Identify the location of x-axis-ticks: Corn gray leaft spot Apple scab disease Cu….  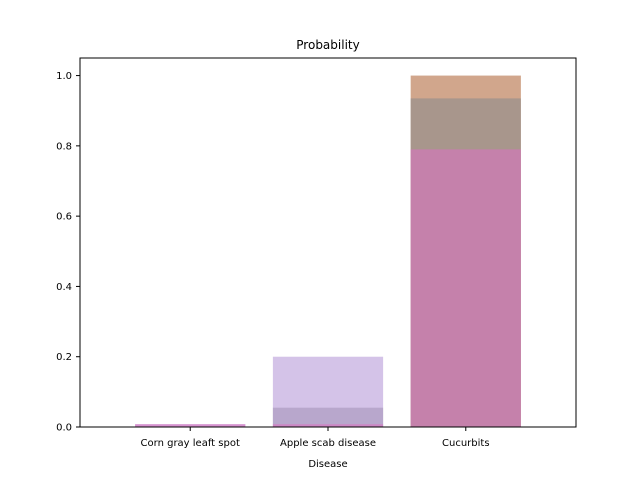
(315, 438).